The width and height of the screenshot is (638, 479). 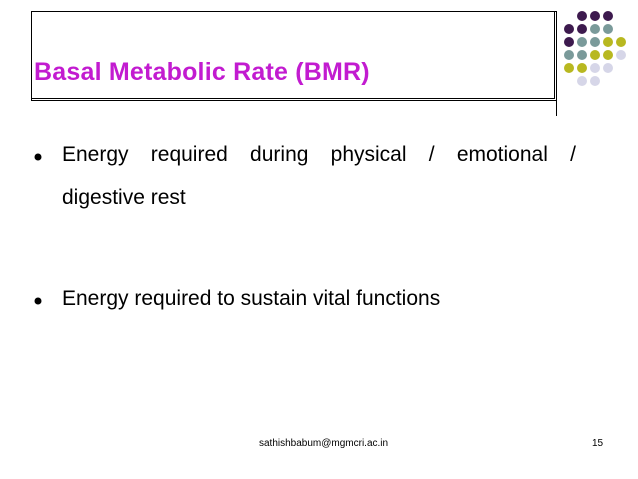 What do you see at coordinates (502, 154) in the screenshot?
I see `word: emotional` at bounding box center [502, 154].